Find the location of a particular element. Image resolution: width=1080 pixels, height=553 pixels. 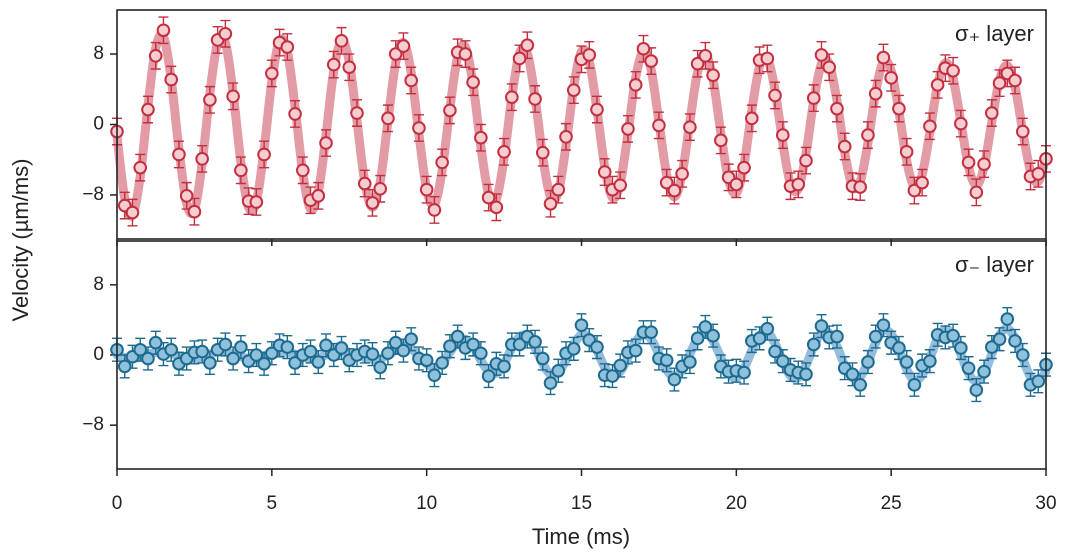

annotation: σ₋ layer is located at coordinates (994, 264).